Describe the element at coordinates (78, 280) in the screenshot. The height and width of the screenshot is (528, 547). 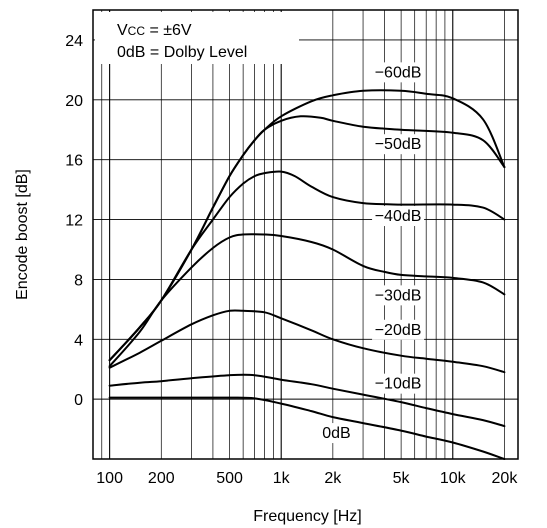
I see `y-tick-label: 8` at that location.